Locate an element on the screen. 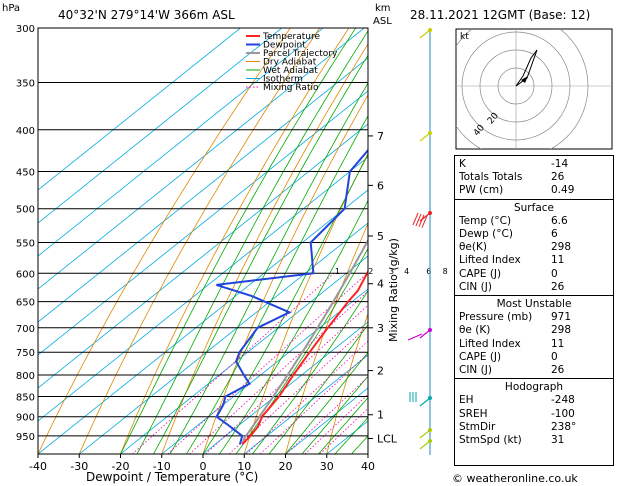 The width and height of the screenshot is (629, 486). hodograph-unit-label: kt is located at coordinates (464, 37).